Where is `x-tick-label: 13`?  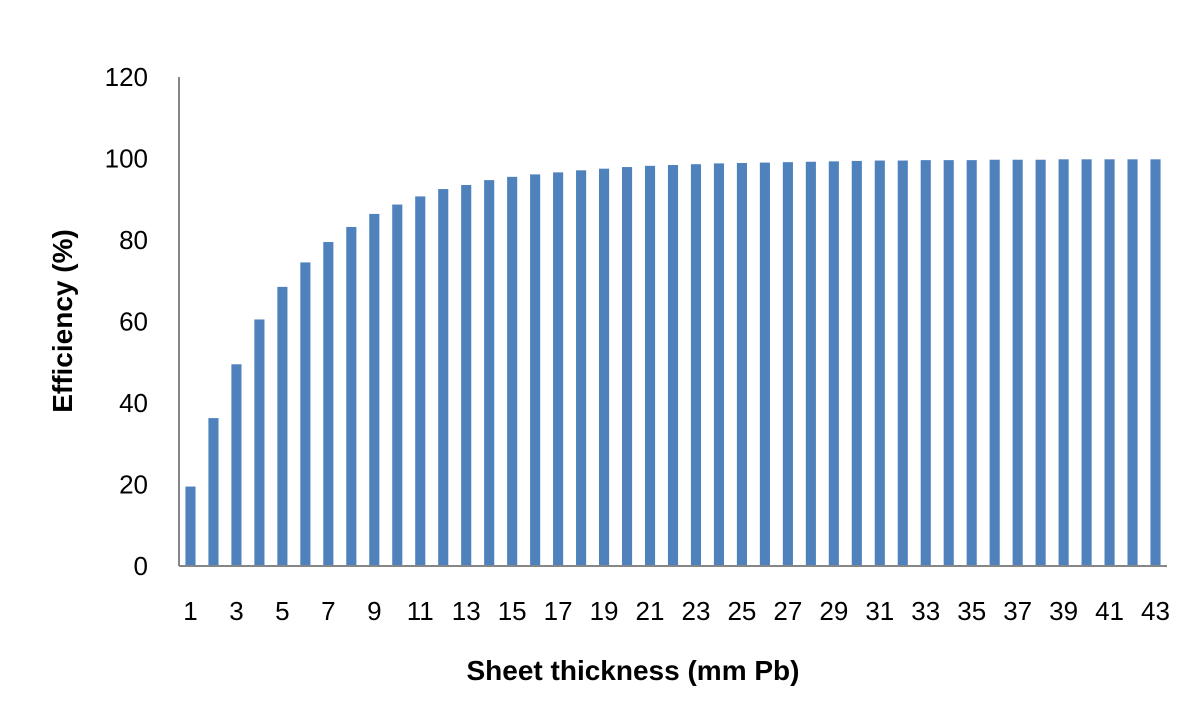
x-tick-label: 13 is located at coordinates (466, 611).